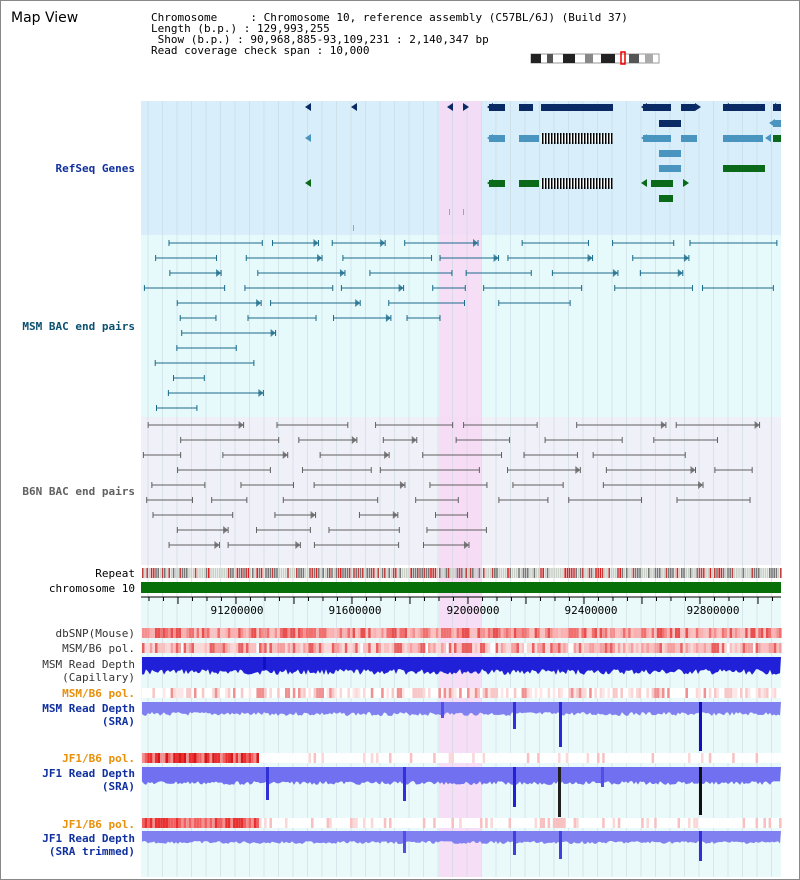 Image resolution: width=800 pixels, height=880 pixels. What do you see at coordinates (461, 587) in the screenshot?
I see `chromosome-bar` at bounding box center [461, 587].